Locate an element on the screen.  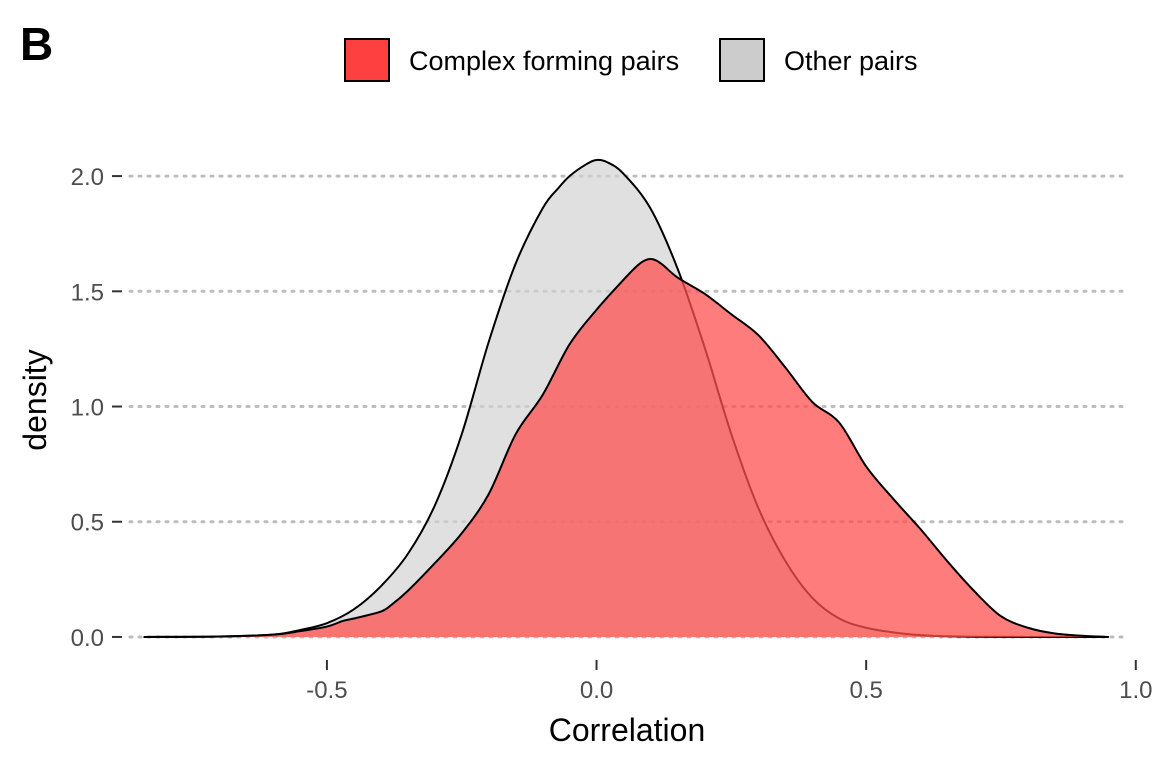
panel-label: B is located at coordinates (36, 44).